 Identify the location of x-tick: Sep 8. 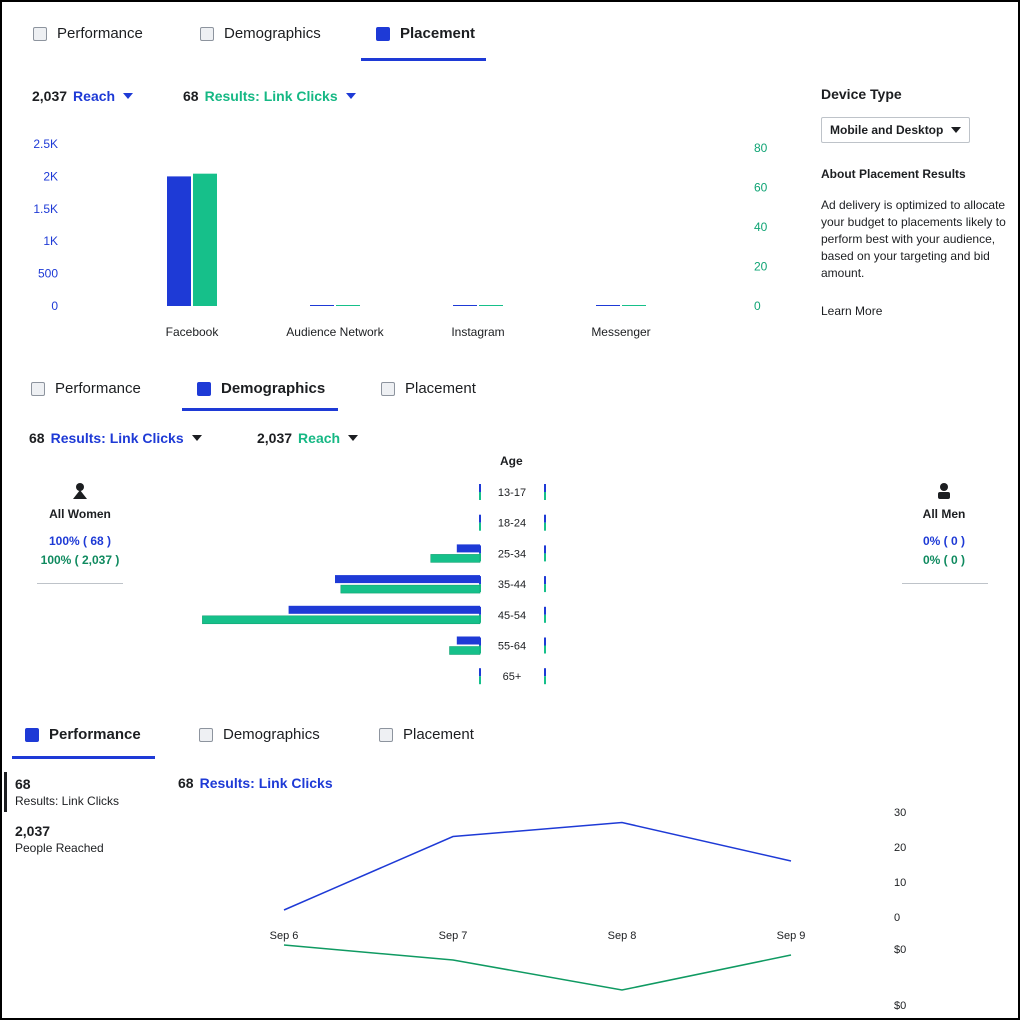
(622, 936).